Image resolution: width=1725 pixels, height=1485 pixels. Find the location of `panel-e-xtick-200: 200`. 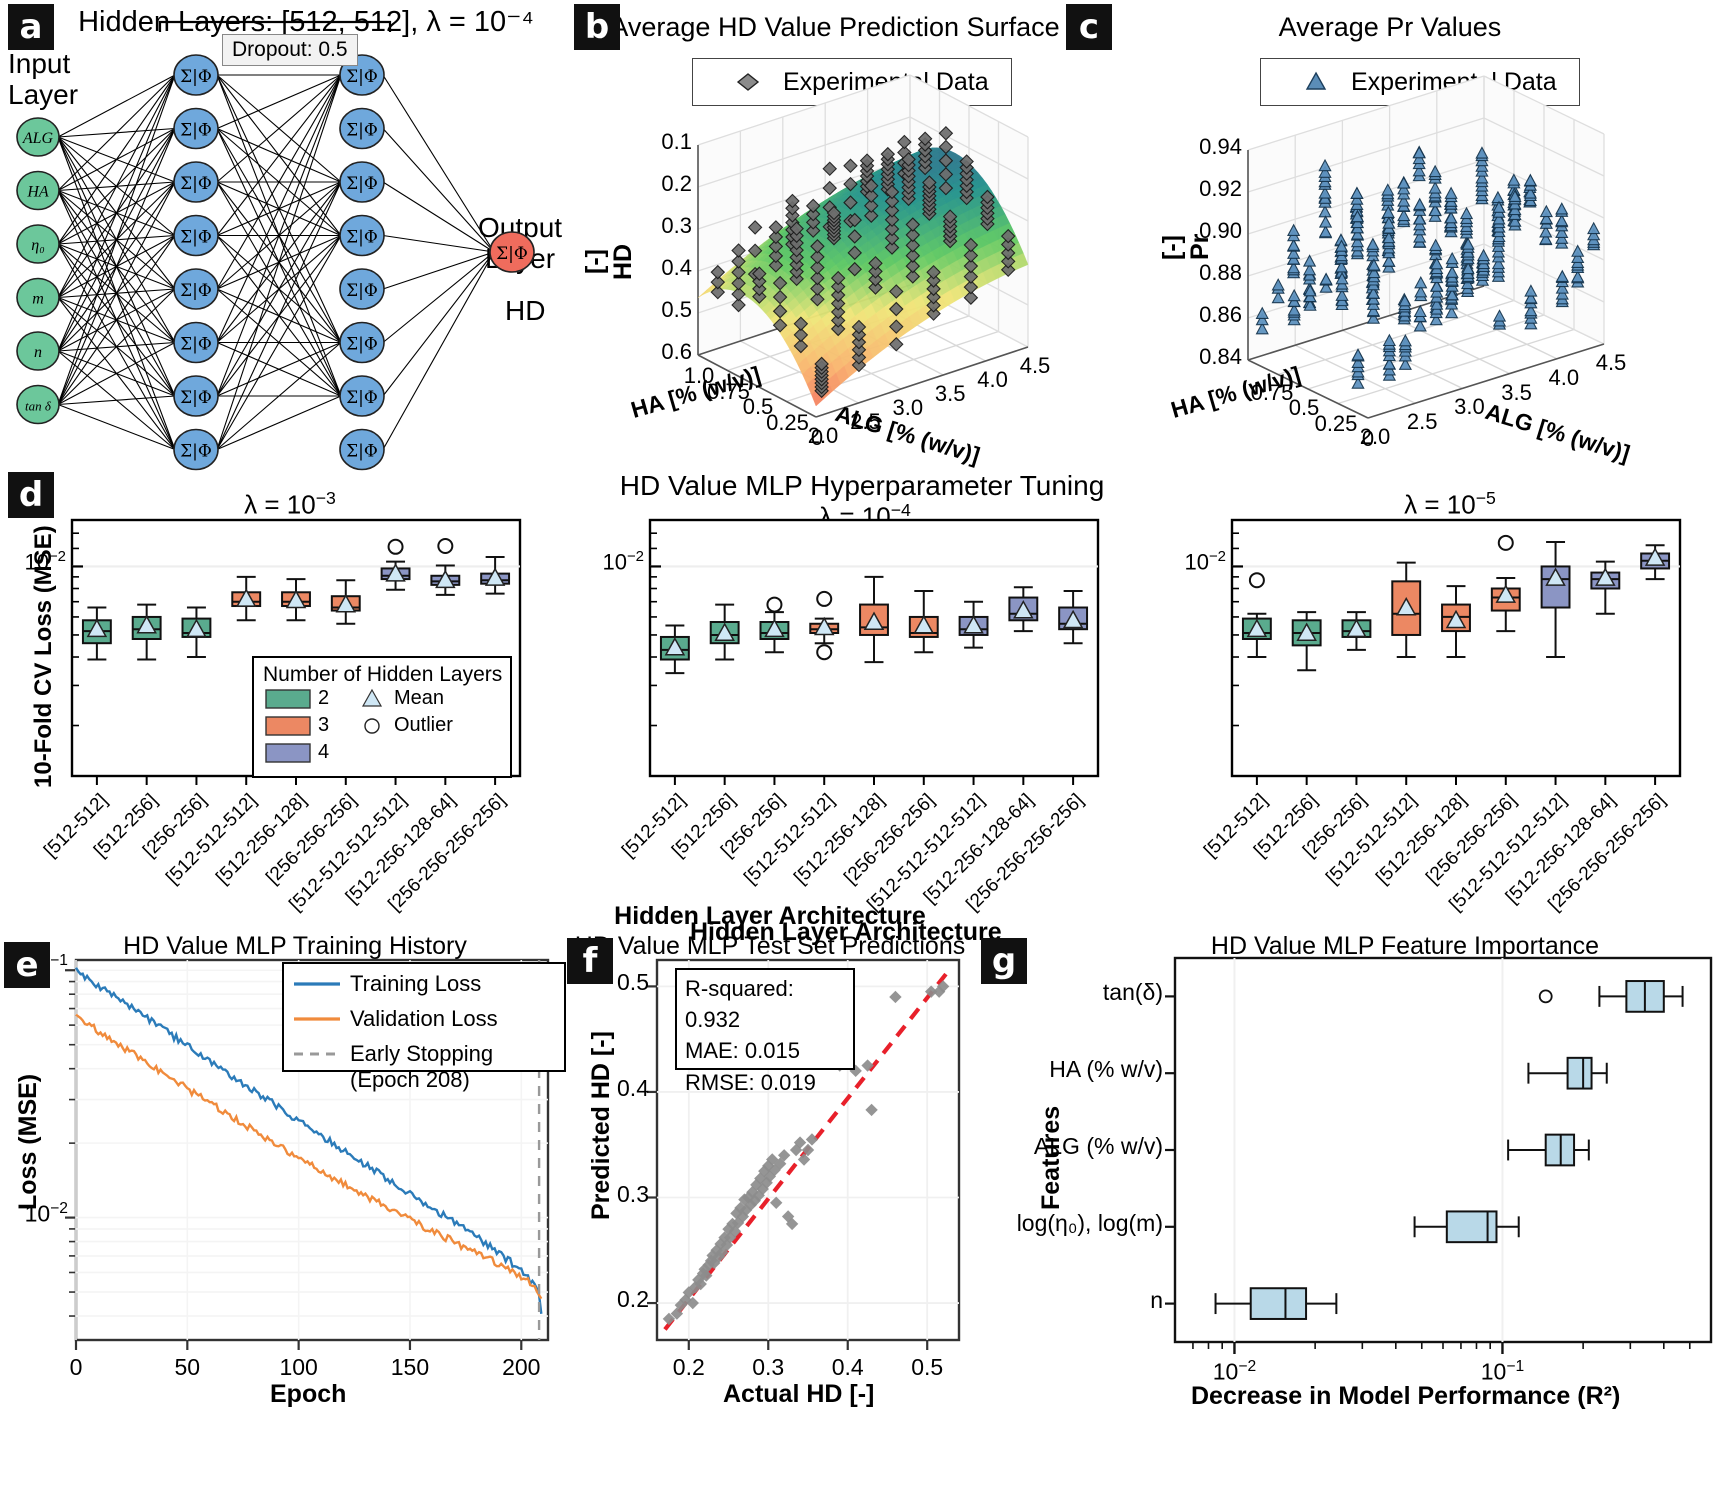

panel-e-xtick-200: 200 is located at coordinates (521, 1367).